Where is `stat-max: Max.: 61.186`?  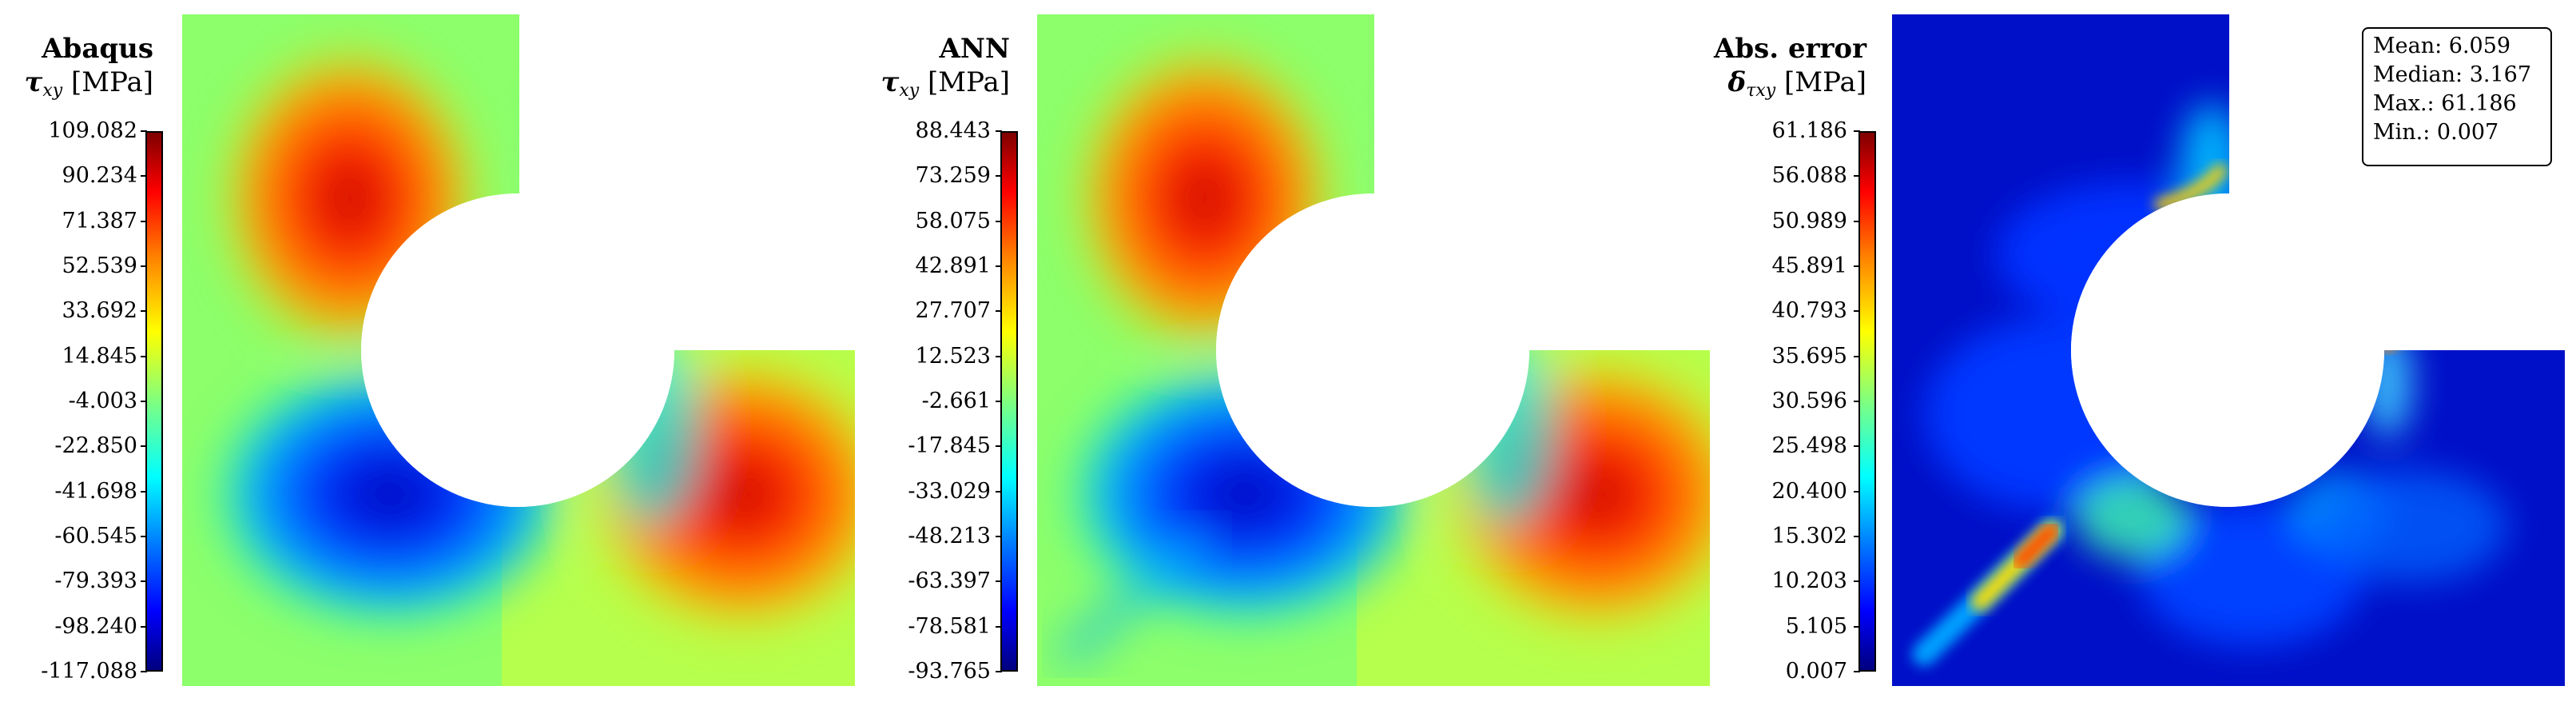 stat-max: Max.: 61.186 is located at coordinates (2445, 103).